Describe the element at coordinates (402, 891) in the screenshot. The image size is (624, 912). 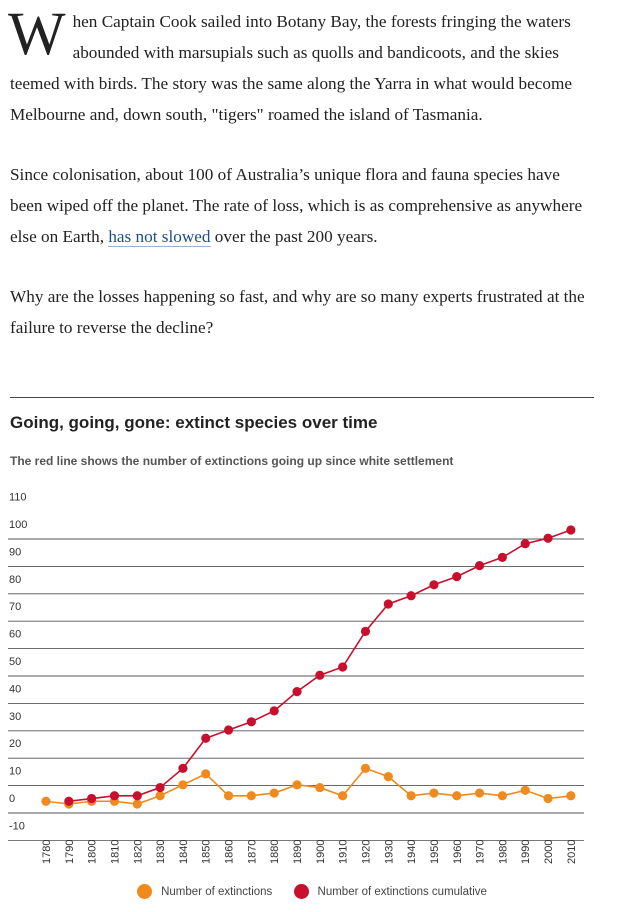
I see `legend-label-cumulative: Number of extinctions cumulative` at that location.